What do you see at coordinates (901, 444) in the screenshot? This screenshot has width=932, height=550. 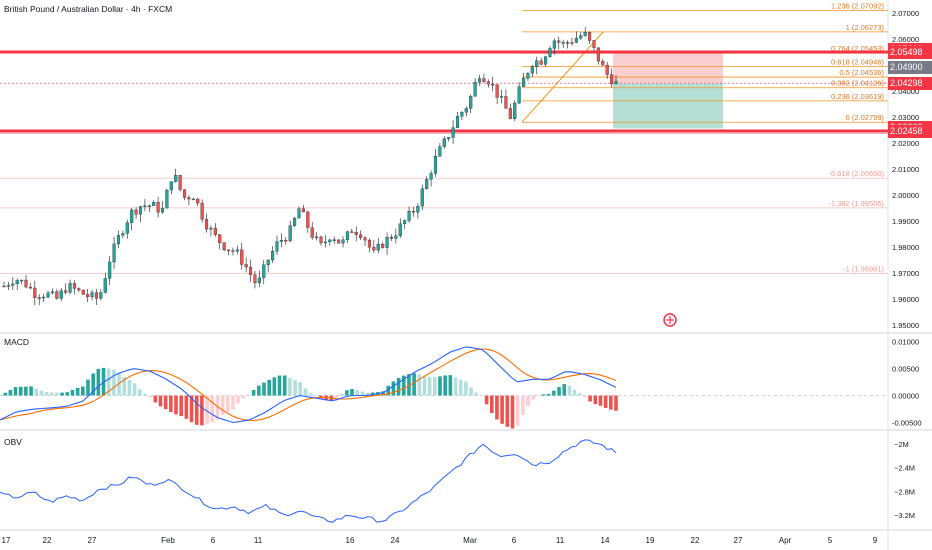 I see `obv-axis-tick: −2M` at bounding box center [901, 444].